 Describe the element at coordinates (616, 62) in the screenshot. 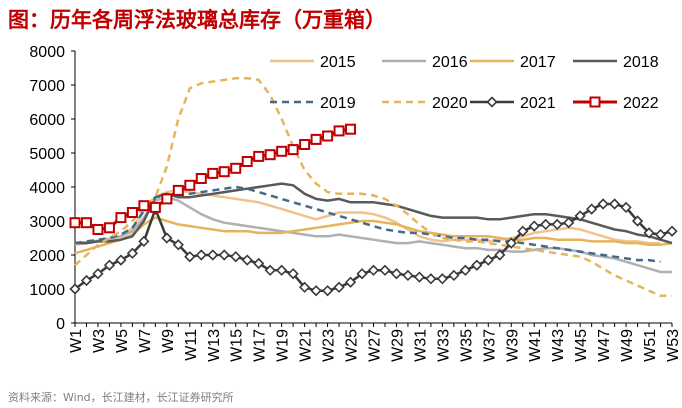

I see `legend-item-2018: 2018` at that location.